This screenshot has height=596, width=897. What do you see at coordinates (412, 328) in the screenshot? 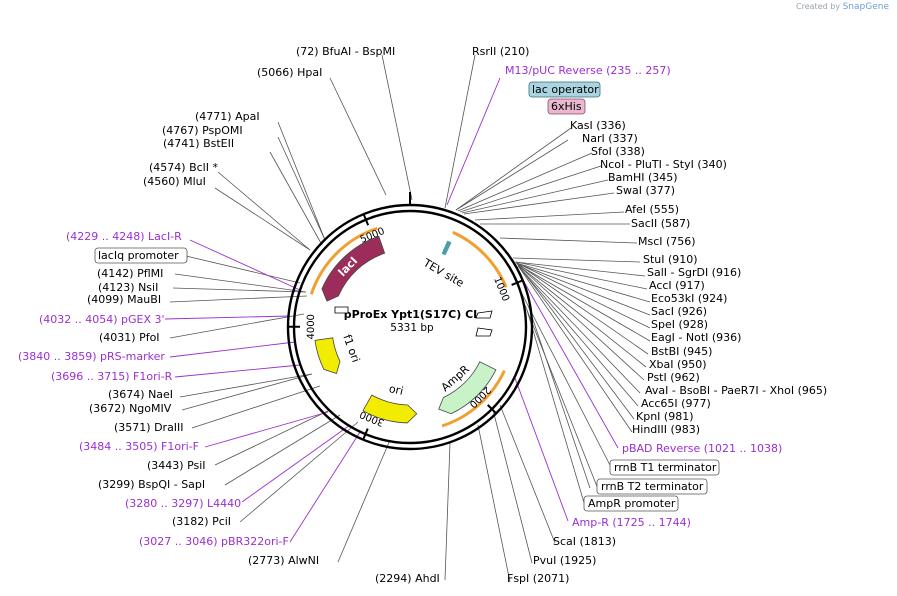
I see `plasmid-size: 5331 bp` at bounding box center [412, 328].